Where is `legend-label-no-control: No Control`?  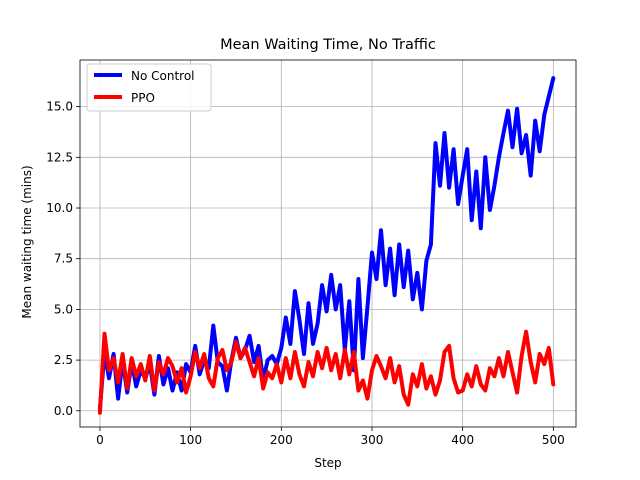
legend-label-no-control: No Control is located at coordinates (163, 76).